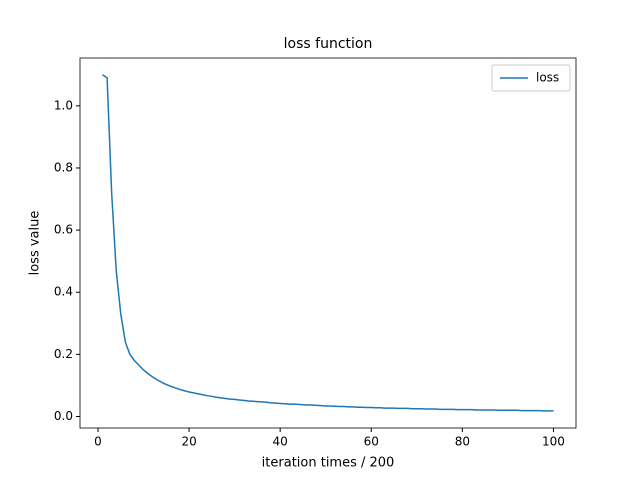 Image resolution: width=640 pixels, height=480 pixels. What do you see at coordinates (328, 463) in the screenshot?
I see `x-axis-label: iteration times / 200` at bounding box center [328, 463].